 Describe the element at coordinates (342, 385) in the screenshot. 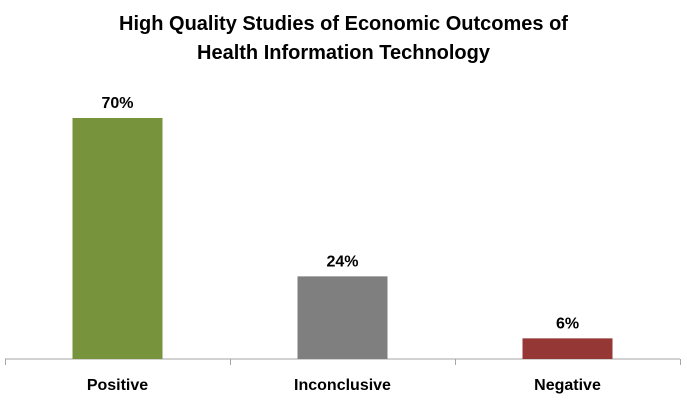

I see `category-label-inconclusive: Inconclusive` at that location.